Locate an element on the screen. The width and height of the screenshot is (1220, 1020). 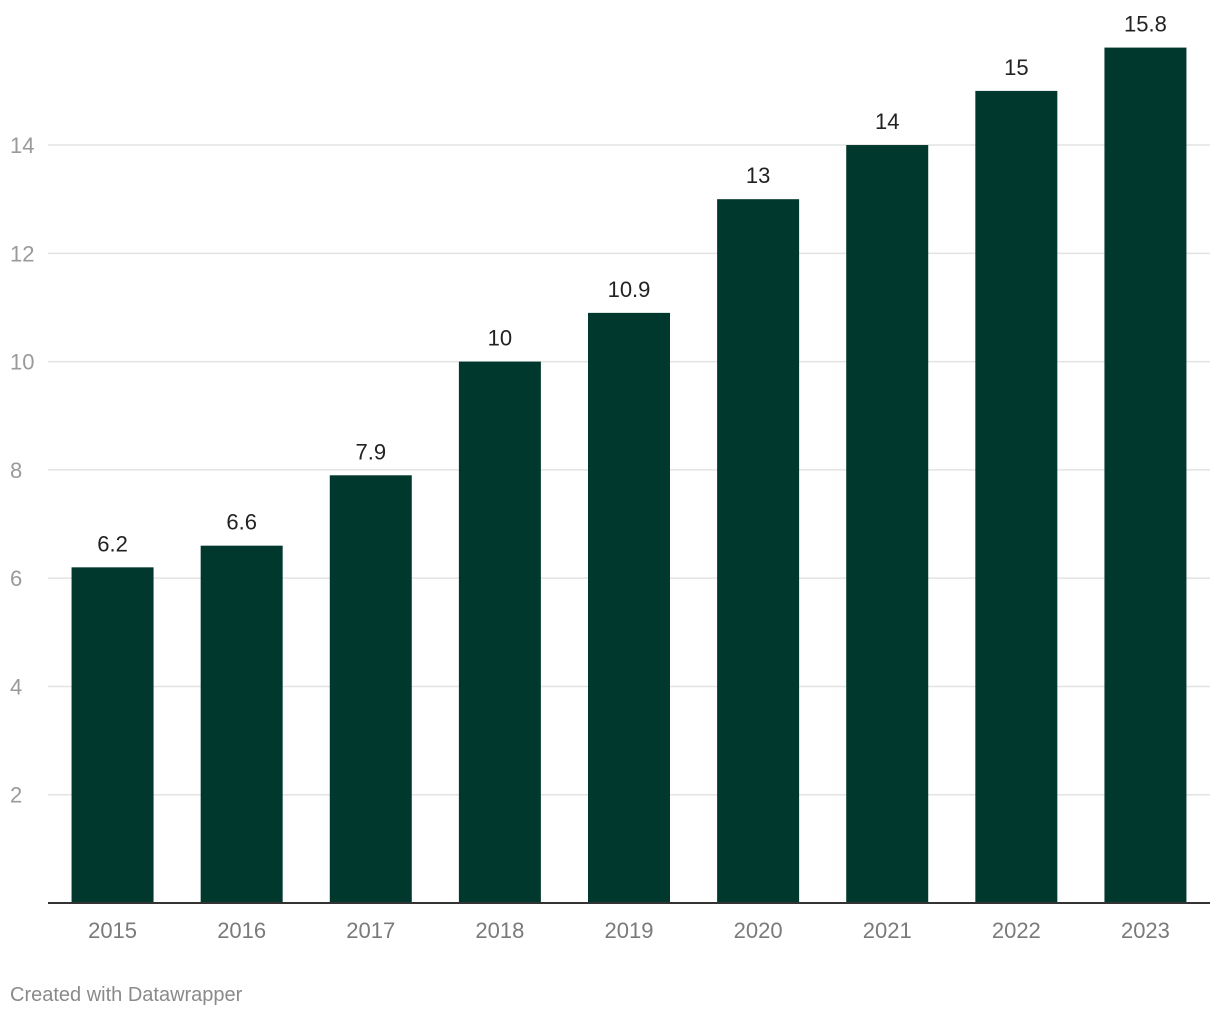
x-axis-ticks: 2015 2016 2017 2018 2019 2020 2021 2022 2023 is located at coordinates (629, 930).